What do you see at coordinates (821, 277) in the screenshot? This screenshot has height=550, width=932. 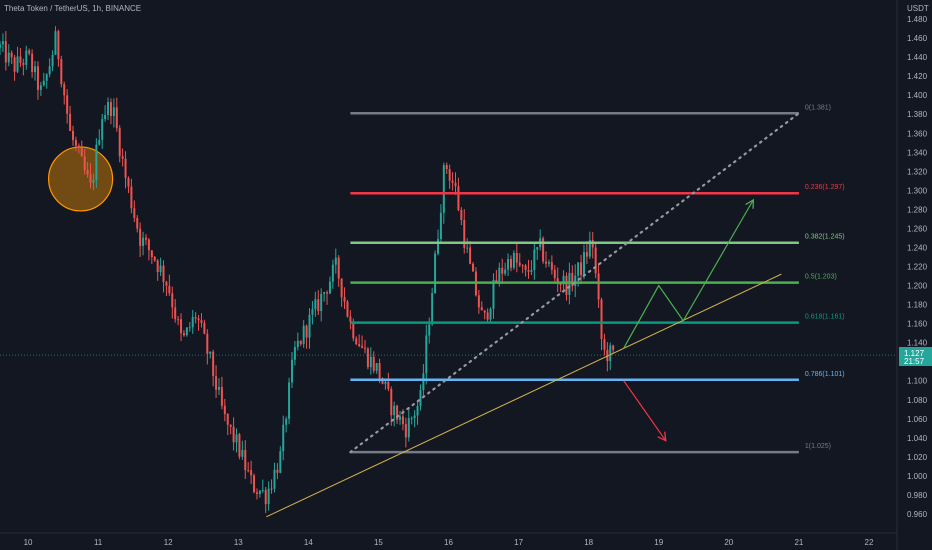 I see `fib-level-label: 0.5(1.203)` at bounding box center [821, 277].